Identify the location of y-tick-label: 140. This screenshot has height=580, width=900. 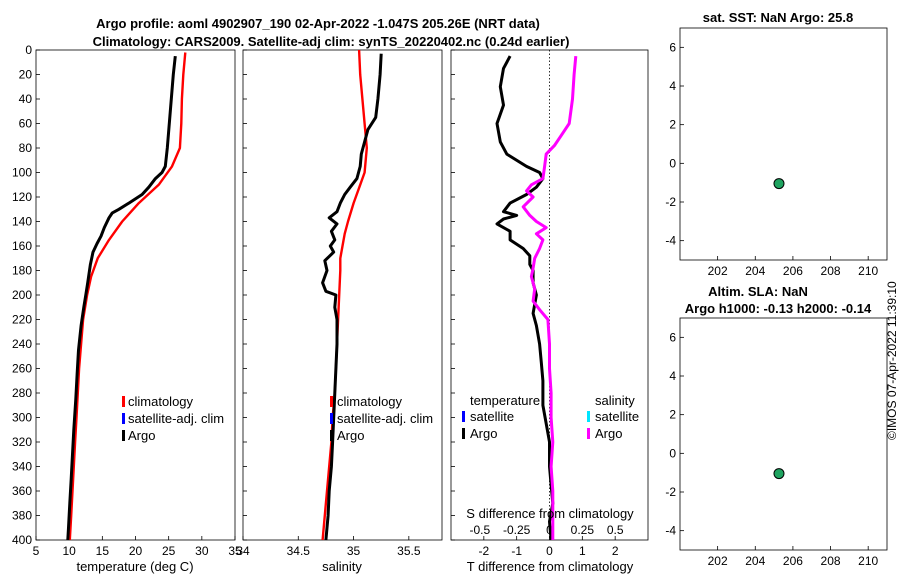
(22, 222).